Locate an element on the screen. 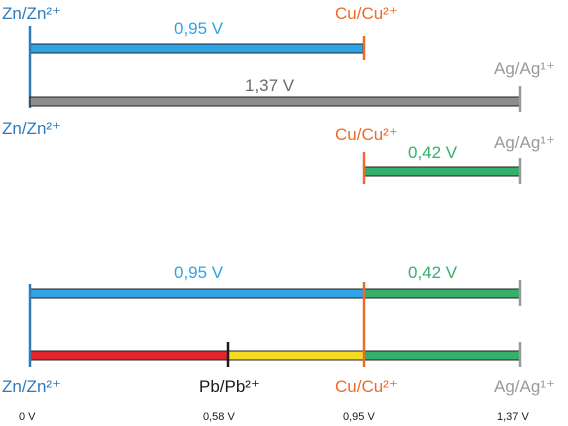 This screenshot has width=568, height=426. voltage-cu-ag-combined: 0,42 V is located at coordinates (433, 272).